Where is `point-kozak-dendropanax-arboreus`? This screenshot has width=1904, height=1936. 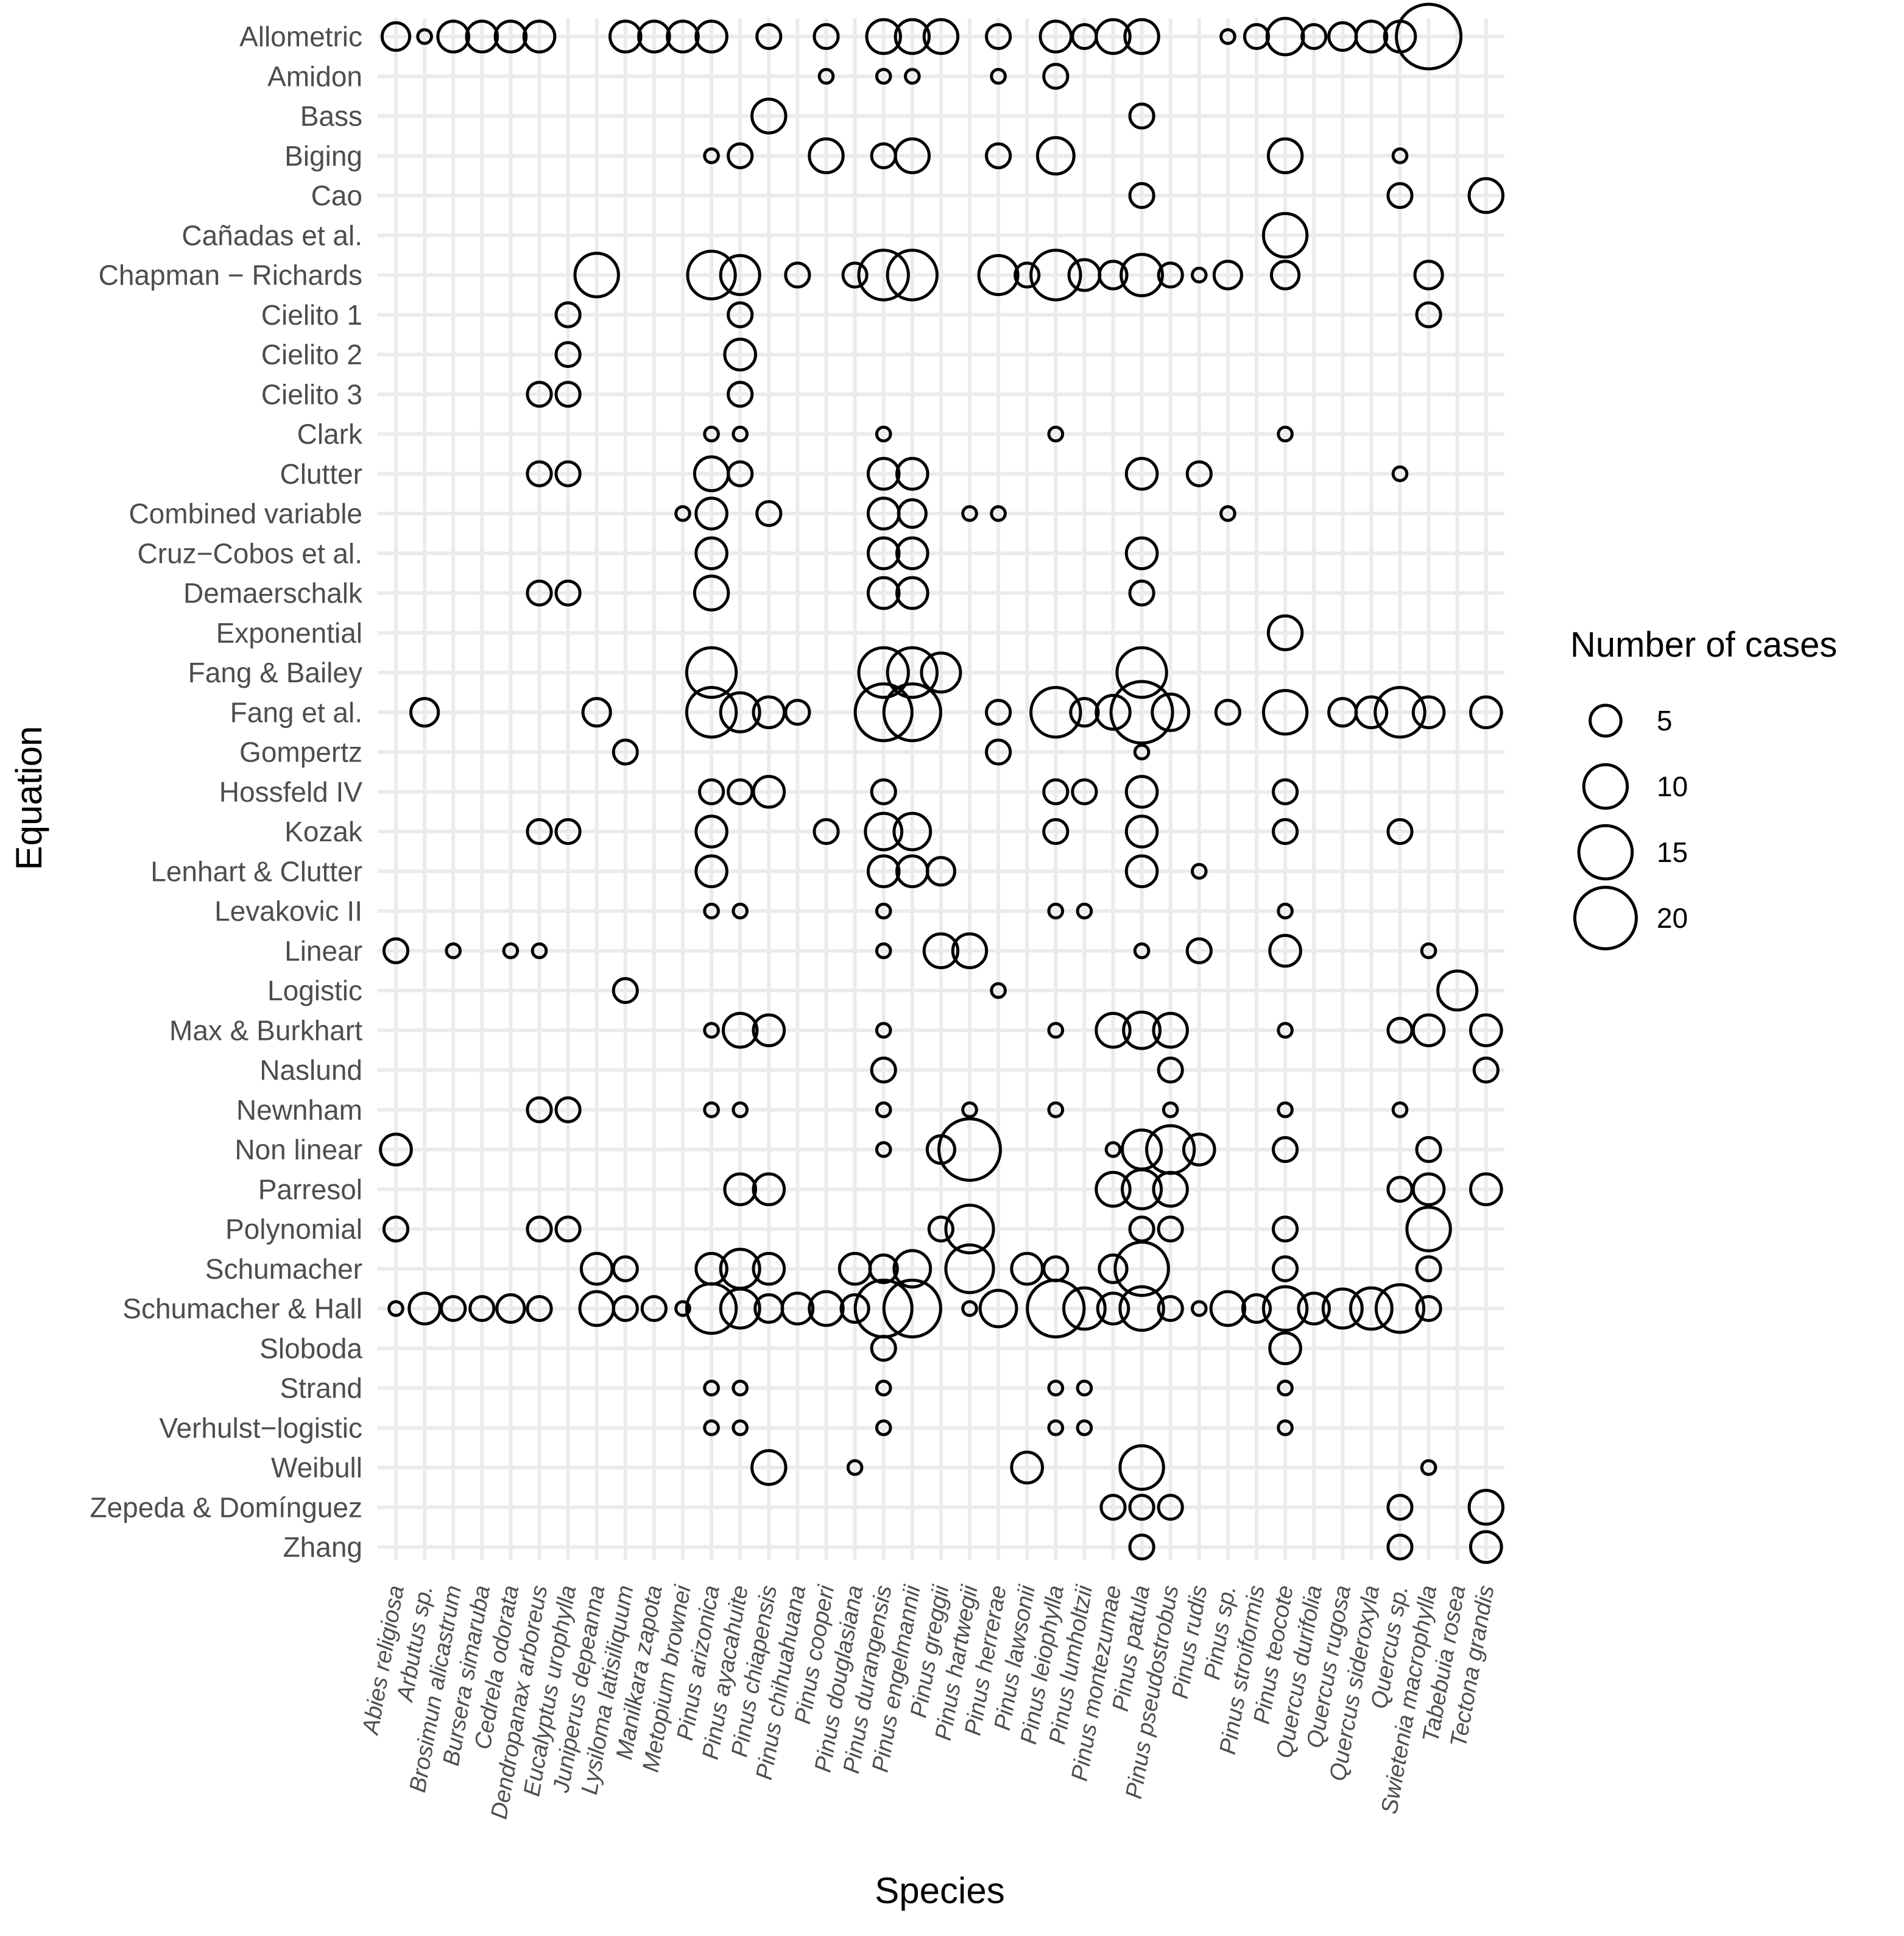 point-kozak-dendropanax-arboreus is located at coordinates (539, 832).